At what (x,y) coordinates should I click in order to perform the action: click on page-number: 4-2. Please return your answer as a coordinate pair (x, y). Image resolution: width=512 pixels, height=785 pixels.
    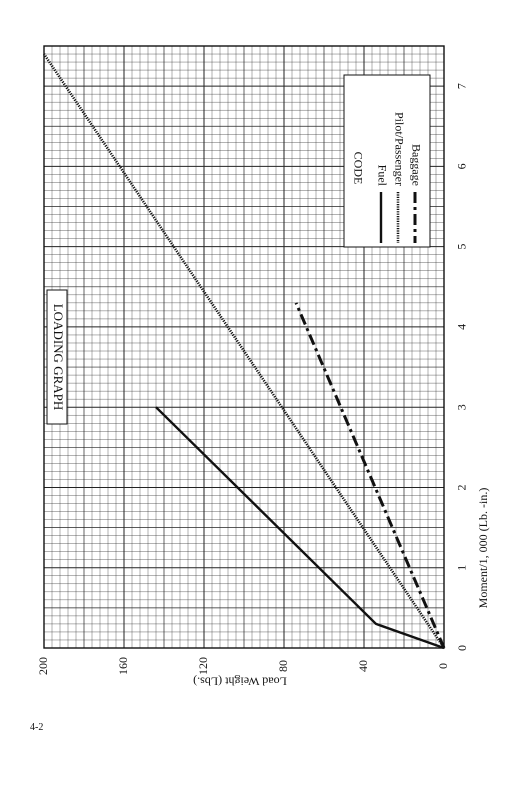
    Looking at the image, I should click on (37, 727).